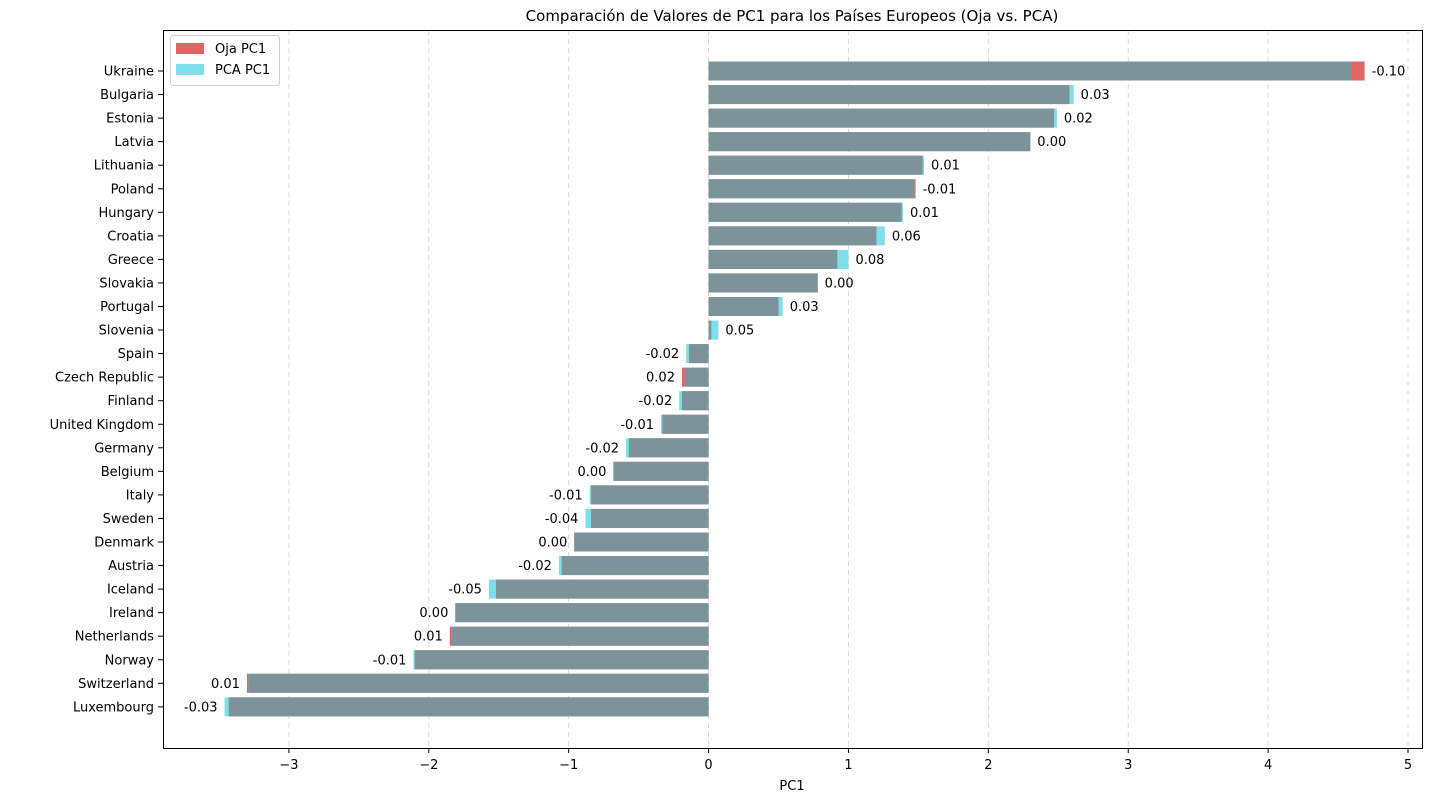 This screenshot has width=1440, height=796. Describe the element at coordinates (465, 590) in the screenshot. I see `difference-label: -0.05` at that location.